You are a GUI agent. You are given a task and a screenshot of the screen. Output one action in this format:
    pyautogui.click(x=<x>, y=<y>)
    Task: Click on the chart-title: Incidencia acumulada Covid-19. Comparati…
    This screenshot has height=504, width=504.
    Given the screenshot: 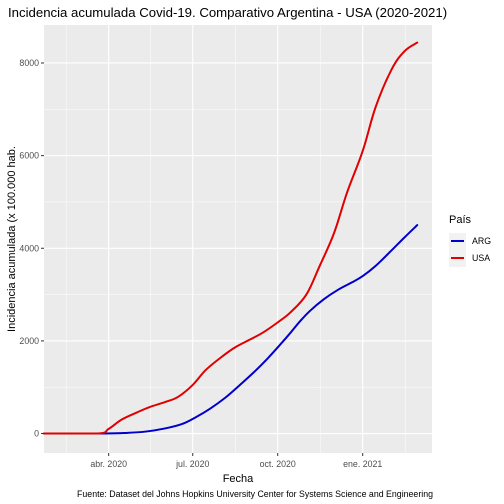 What is the action you would take?
    pyautogui.click(x=227, y=12)
    